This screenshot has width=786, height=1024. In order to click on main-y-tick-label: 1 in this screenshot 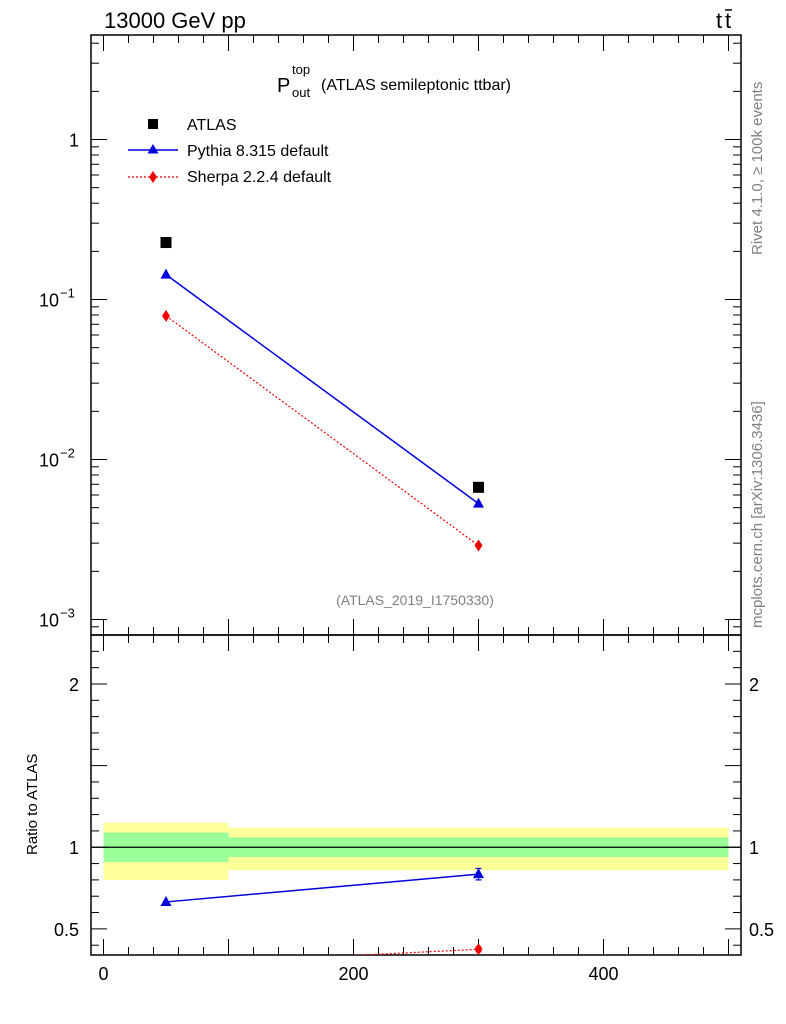, I will do `click(74, 141)`.